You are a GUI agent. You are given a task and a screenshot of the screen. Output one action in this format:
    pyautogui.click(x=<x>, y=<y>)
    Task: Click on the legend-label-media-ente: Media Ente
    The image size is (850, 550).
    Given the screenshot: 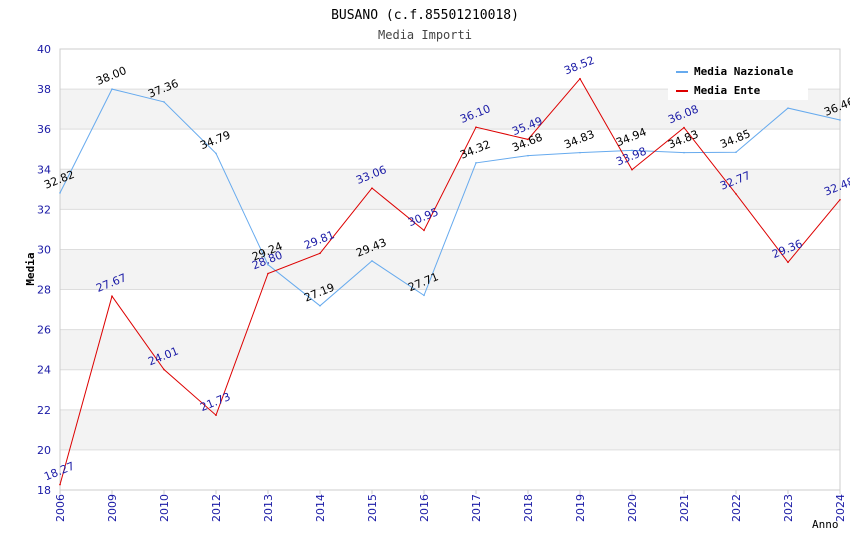 What is the action you would take?
    pyautogui.click(x=727, y=90)
    